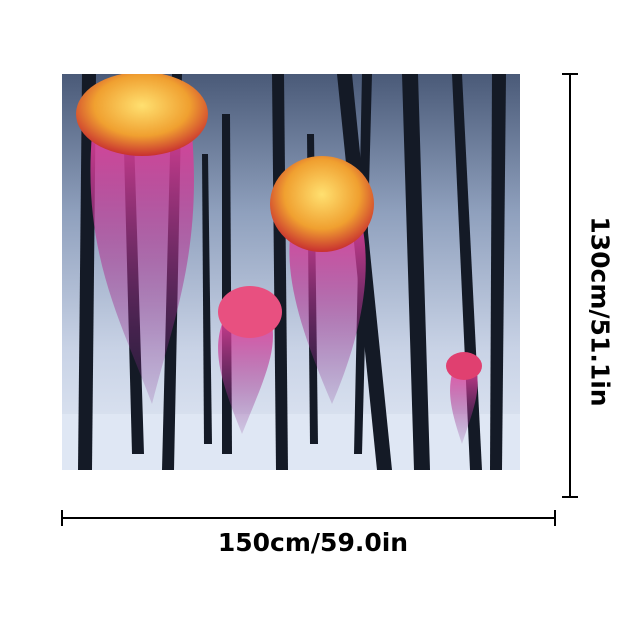 This screenshot has height=640, width=640. Describe the element at coordinates (570, 74) in the screenshot. I see `height-arrow-top` at that location.